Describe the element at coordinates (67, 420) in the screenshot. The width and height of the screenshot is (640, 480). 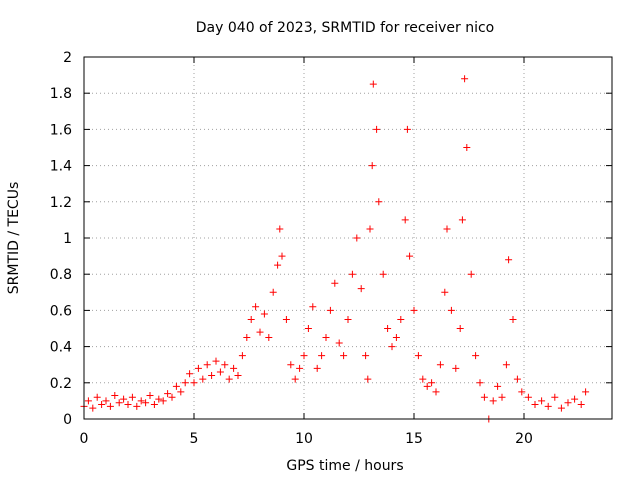
I see `y-tick-label: 0` at that location.